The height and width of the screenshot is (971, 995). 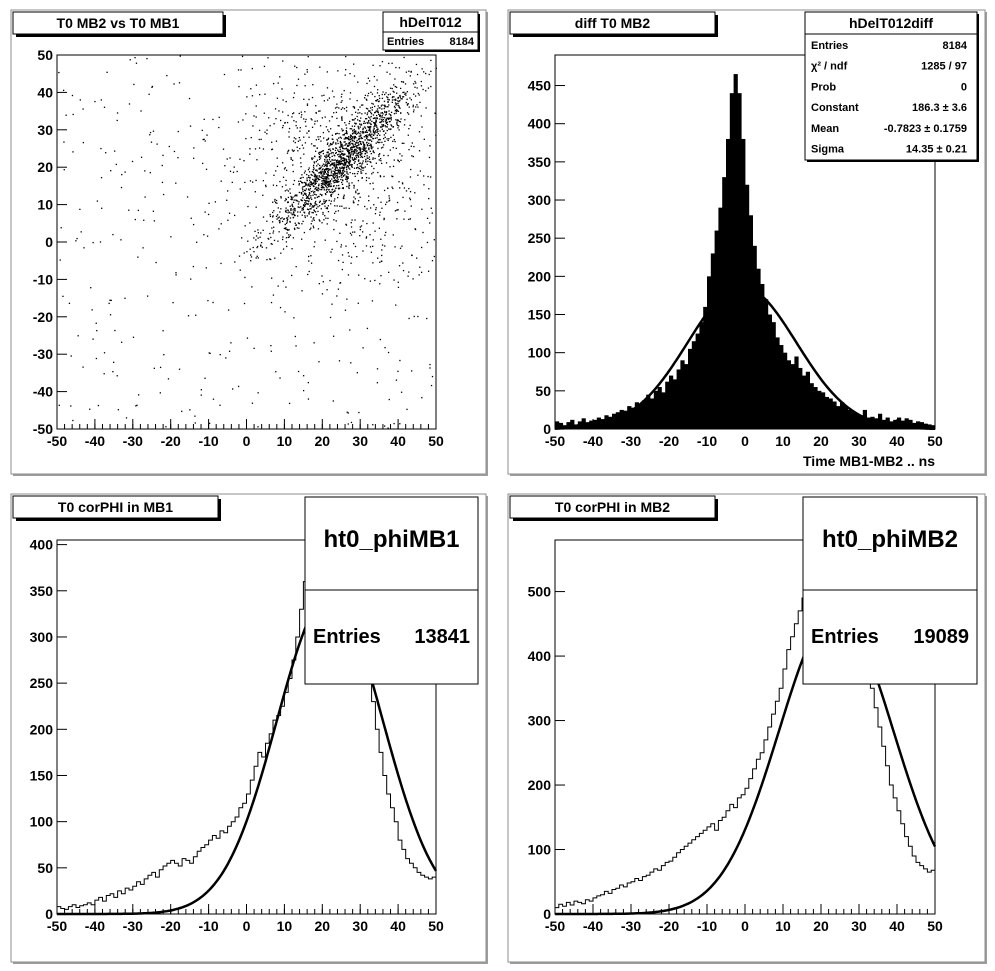 What do you see at coordinates (939, 108) in the screenshot?
I see `stats-value: 186.3 ± 3.6` at bounding box center [939, 108].